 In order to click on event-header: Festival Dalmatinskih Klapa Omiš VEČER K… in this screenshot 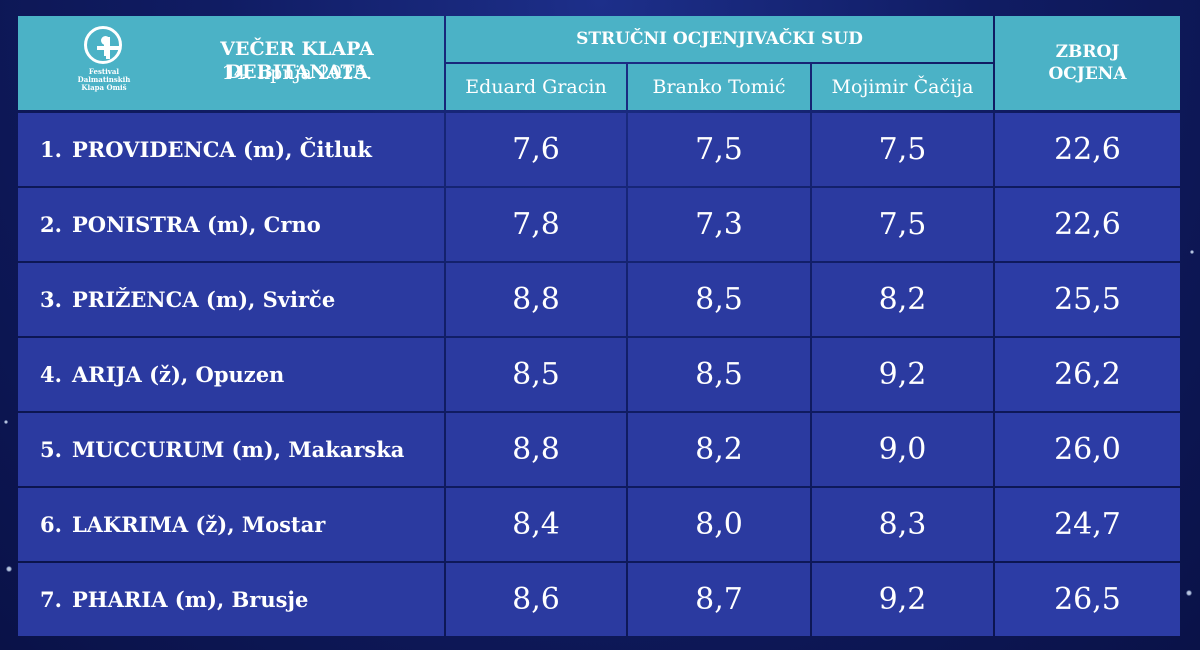, I will do `click(231, 63)`.